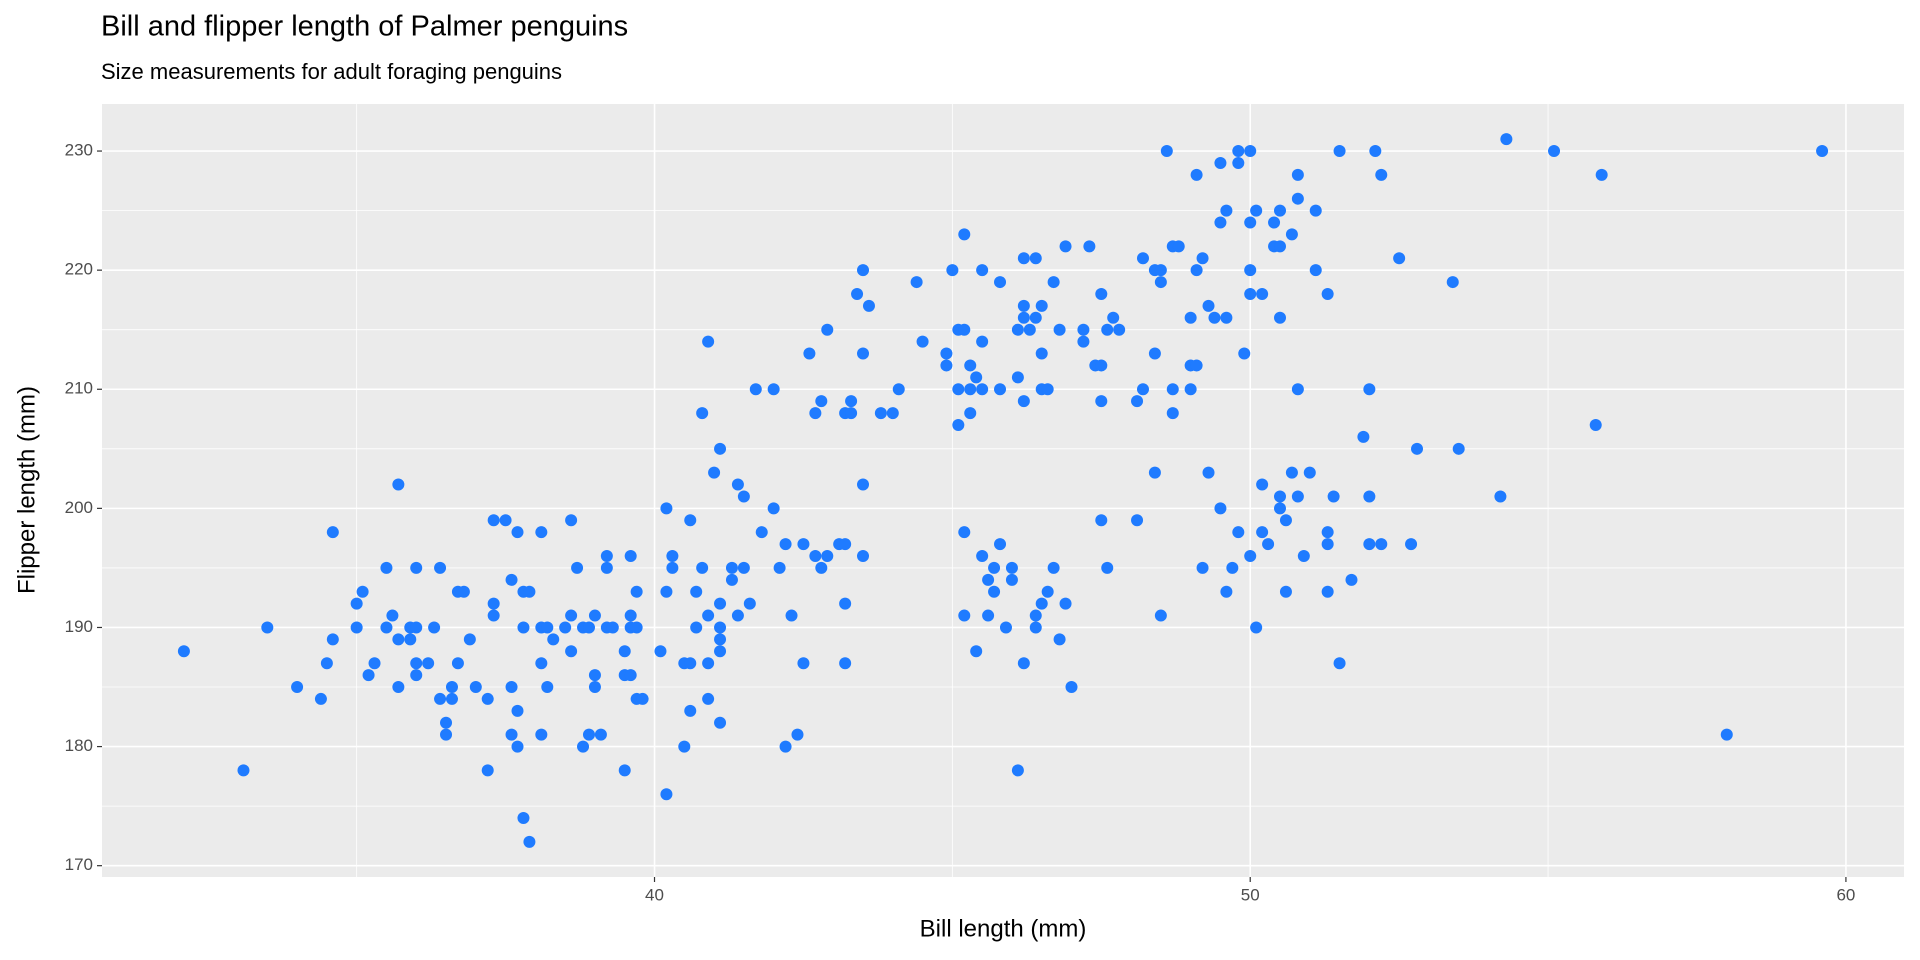 Image resolution: width=1920 pixels, height=960 pixels. Describe the element at coordinates (79, 507) in the screenshot. I see `y-tick-label: 200` at that location.